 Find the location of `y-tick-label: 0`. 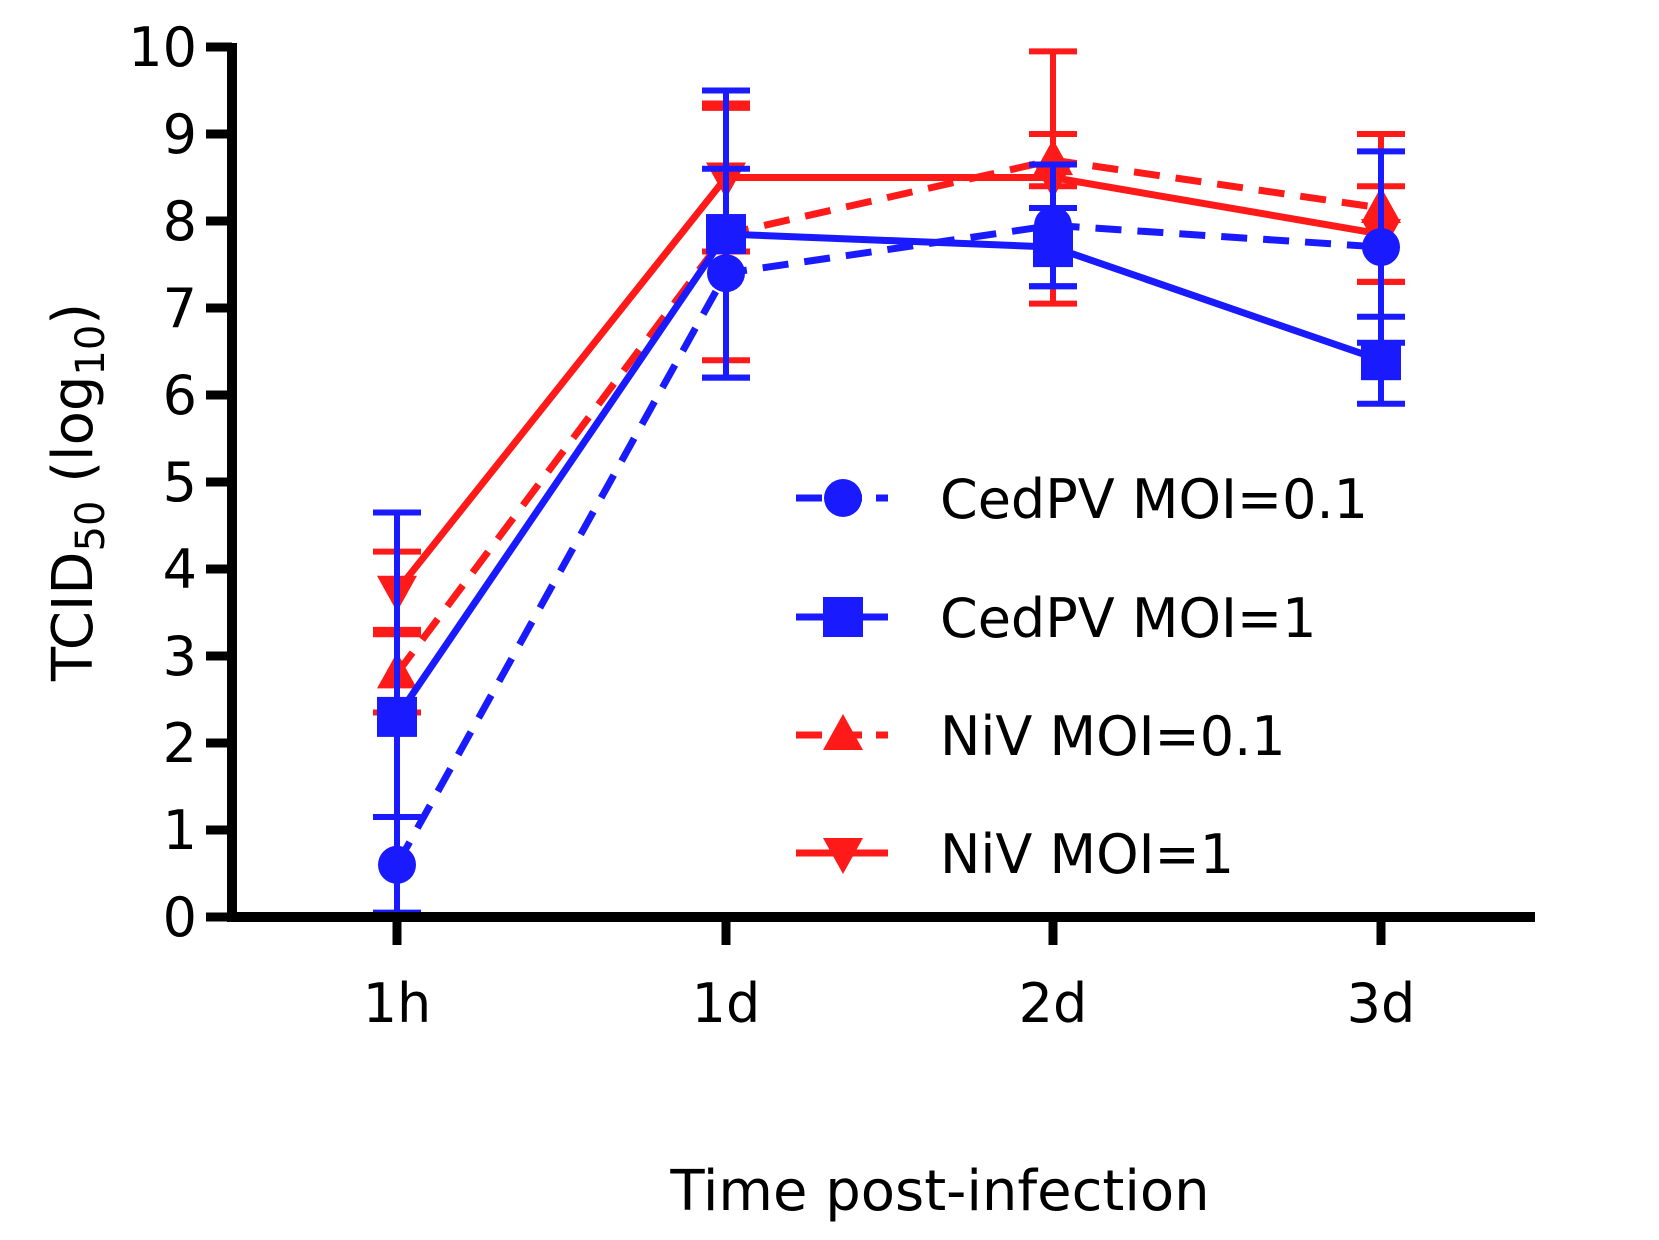

y-tick-label: 0 is located at coordinates (180, 917).